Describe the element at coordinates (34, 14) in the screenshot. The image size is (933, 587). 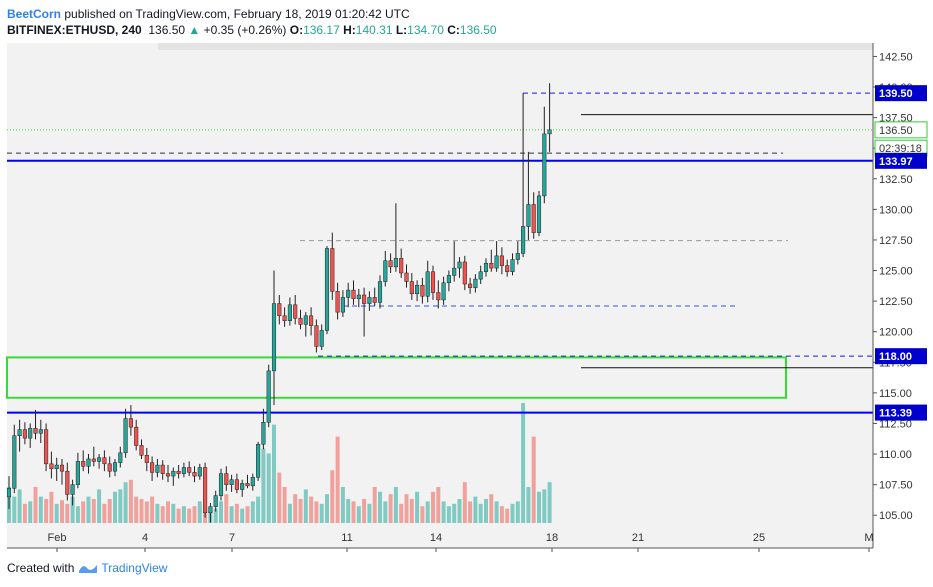
I see `author-link: BeetCorn` at that location.